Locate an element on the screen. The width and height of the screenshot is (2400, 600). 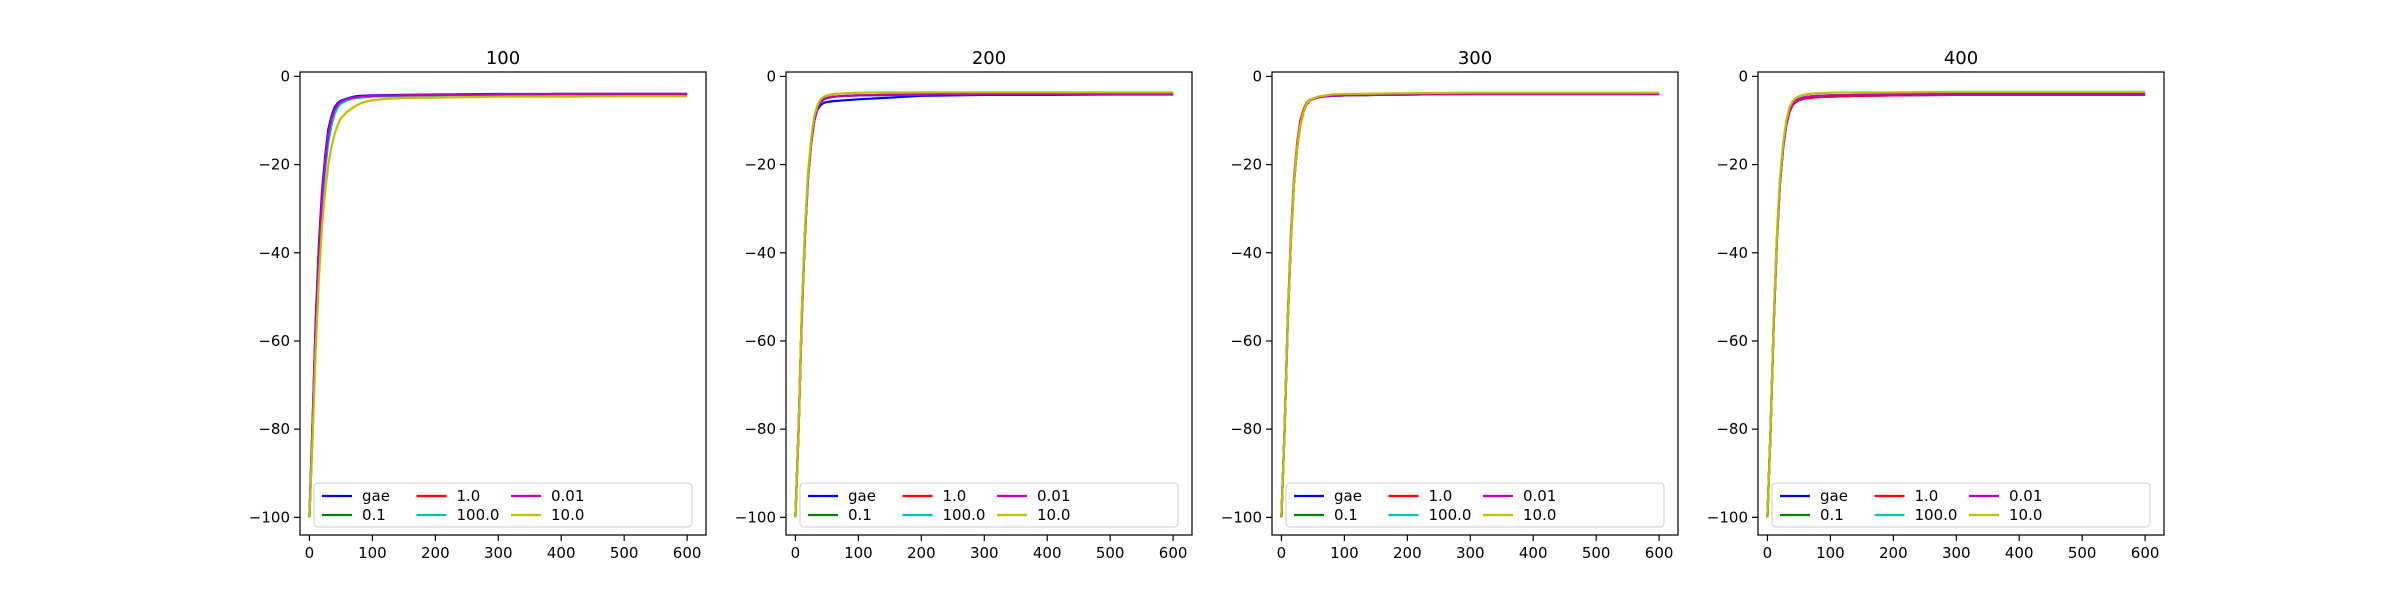
subplot-title: 200 is located at coordinates (989, 58).